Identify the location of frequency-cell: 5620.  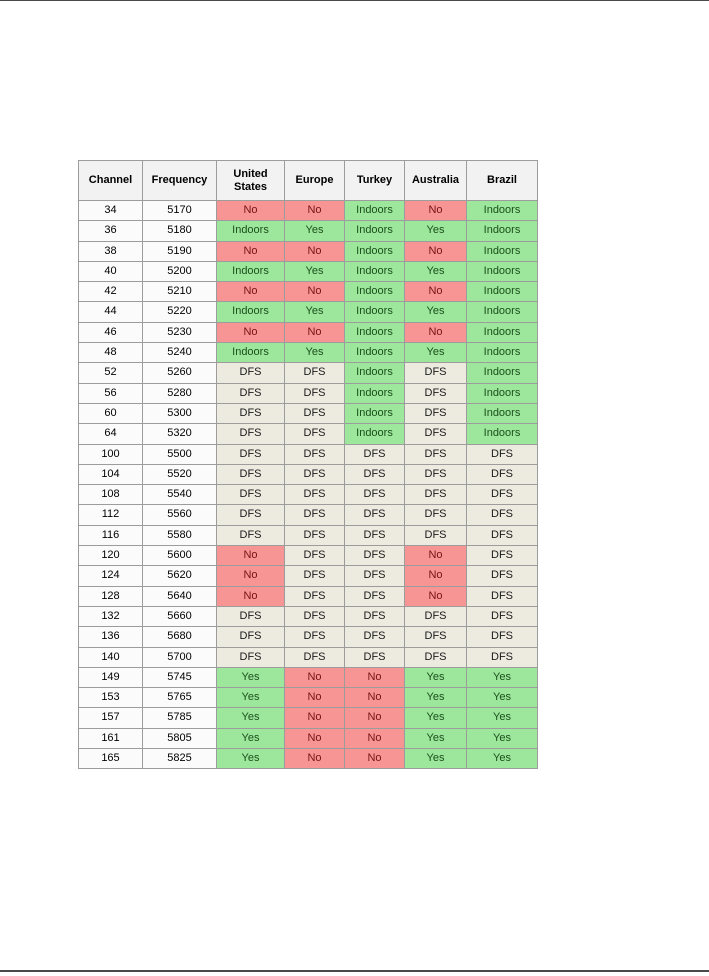
(179, 576).